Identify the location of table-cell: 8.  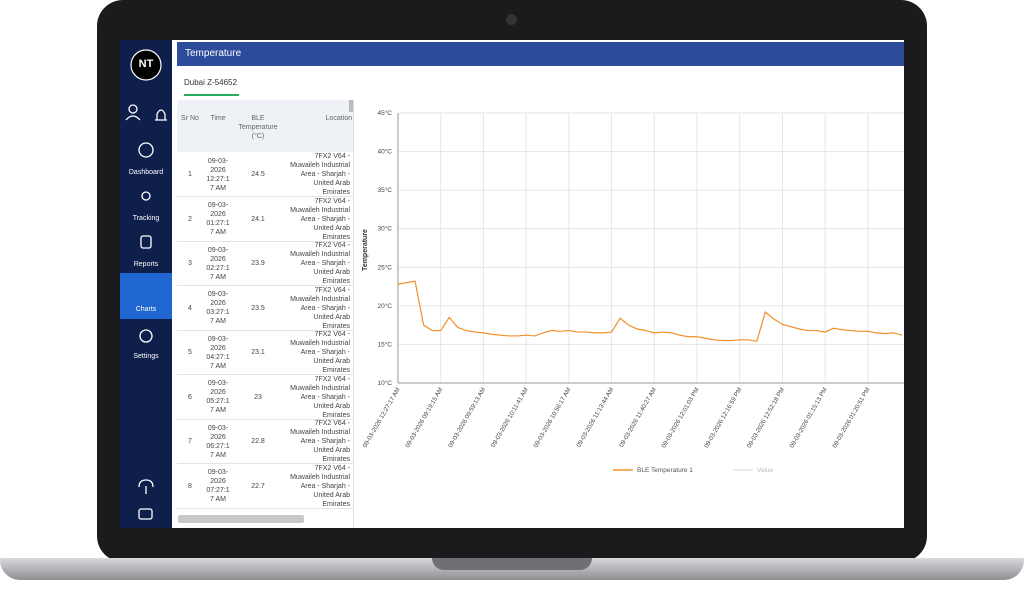
(190, 486).